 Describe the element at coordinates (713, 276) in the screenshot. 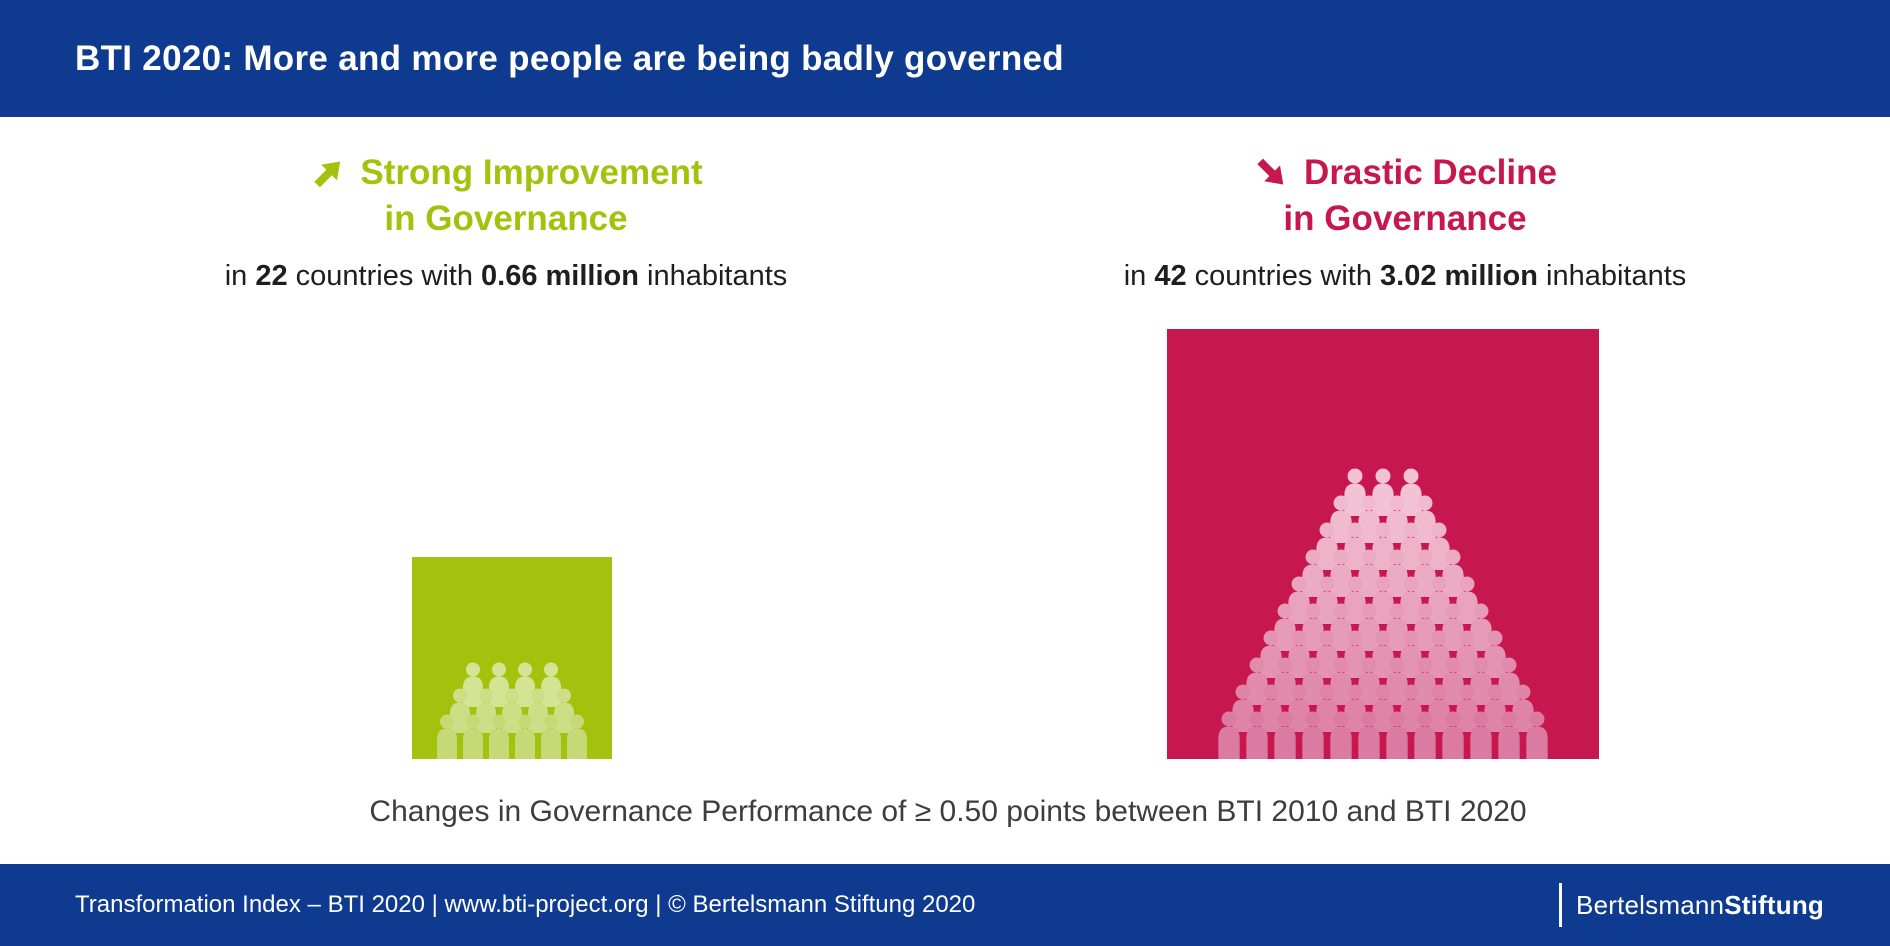

I see `subline-text: inhabitants` at that location.